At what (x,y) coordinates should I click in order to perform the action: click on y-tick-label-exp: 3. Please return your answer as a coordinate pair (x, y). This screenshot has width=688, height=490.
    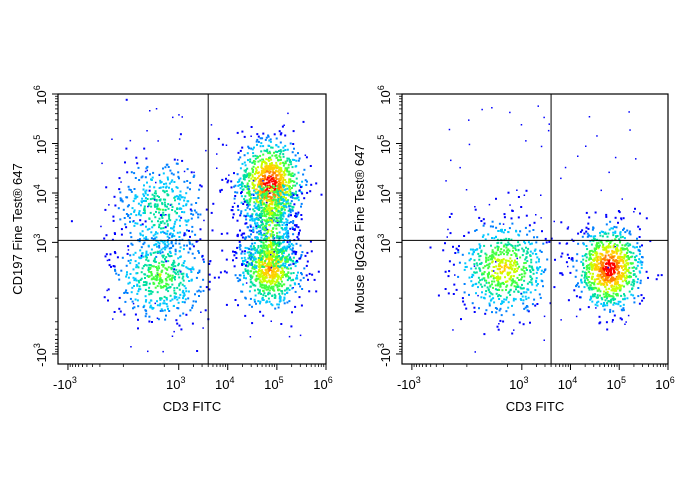
    Looking at the image, I should click on (381, 236).